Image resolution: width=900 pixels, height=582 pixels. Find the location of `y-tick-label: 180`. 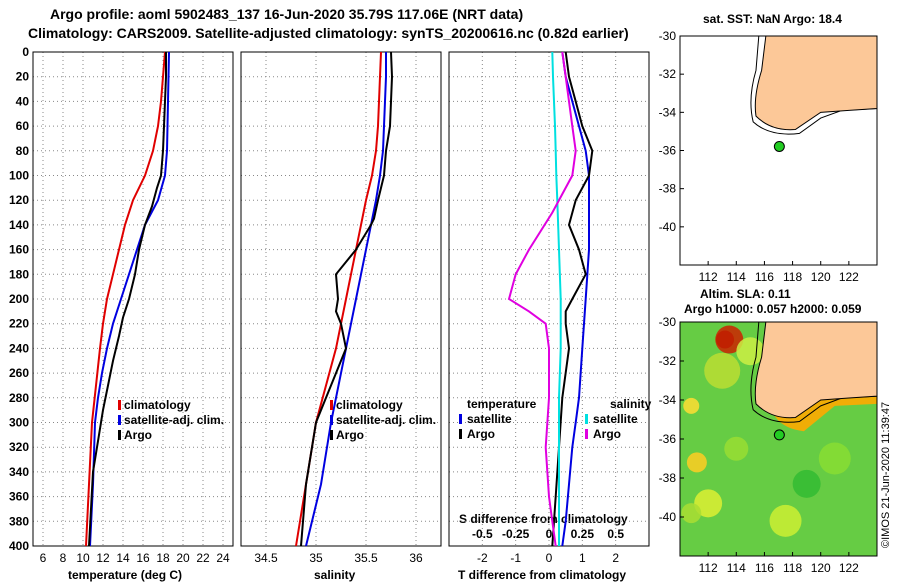

y-tick-label: 180 is located at coordinates (19, 274).